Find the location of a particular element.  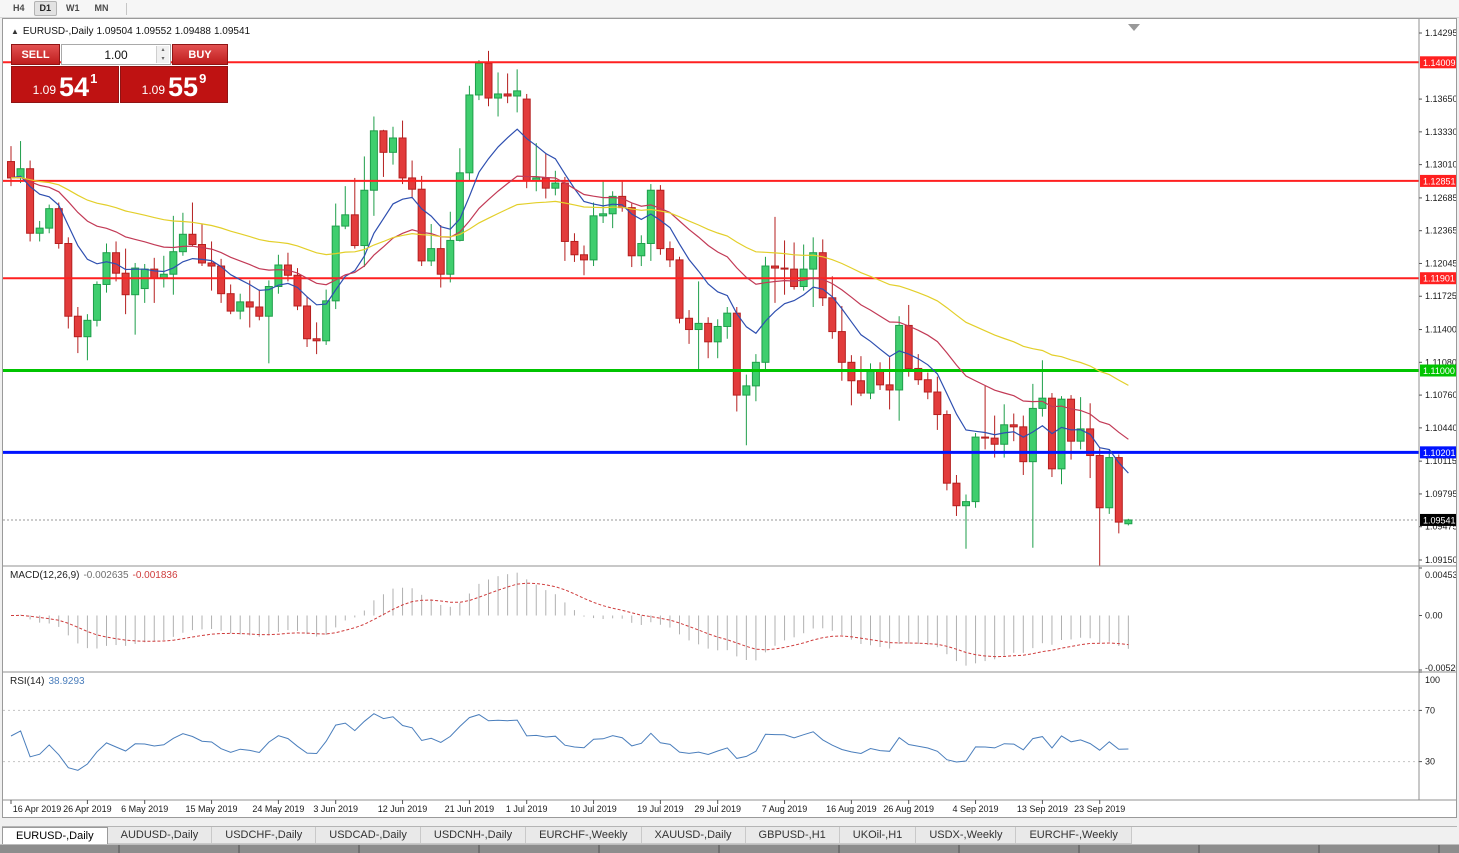

svg-text: 1.14009 is located at coordinates (1439, 63).